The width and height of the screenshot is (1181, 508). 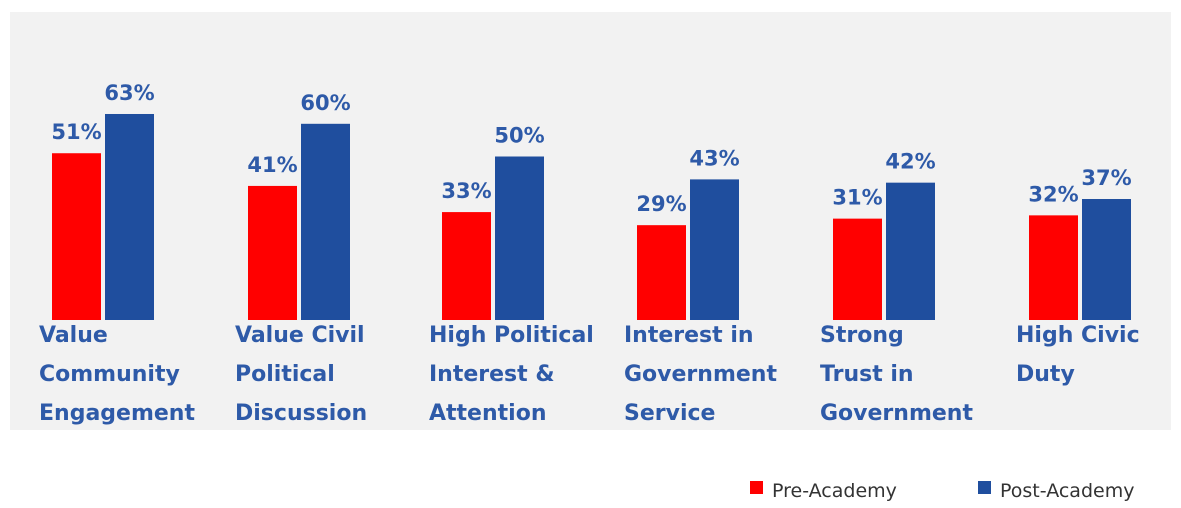 I want to click on value-label-post-academy-1: 63%, so click(x=129, y=93).